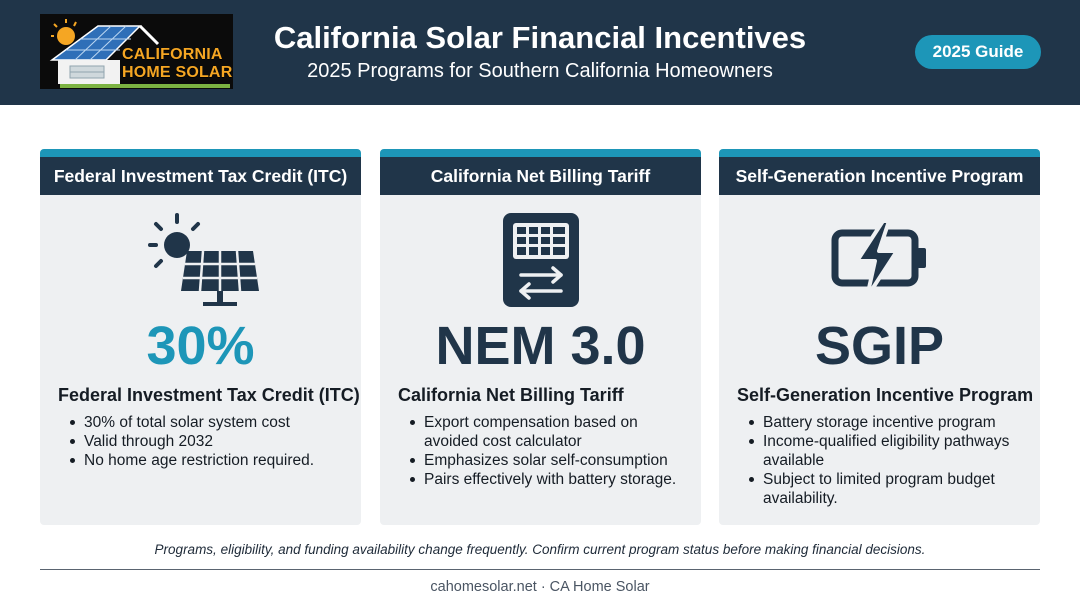 The image size is (1080, 603). Describe the element at coordinates (978, 52) in the screenshot. I see `guide-year-badge: 2025 Guide` at that location.